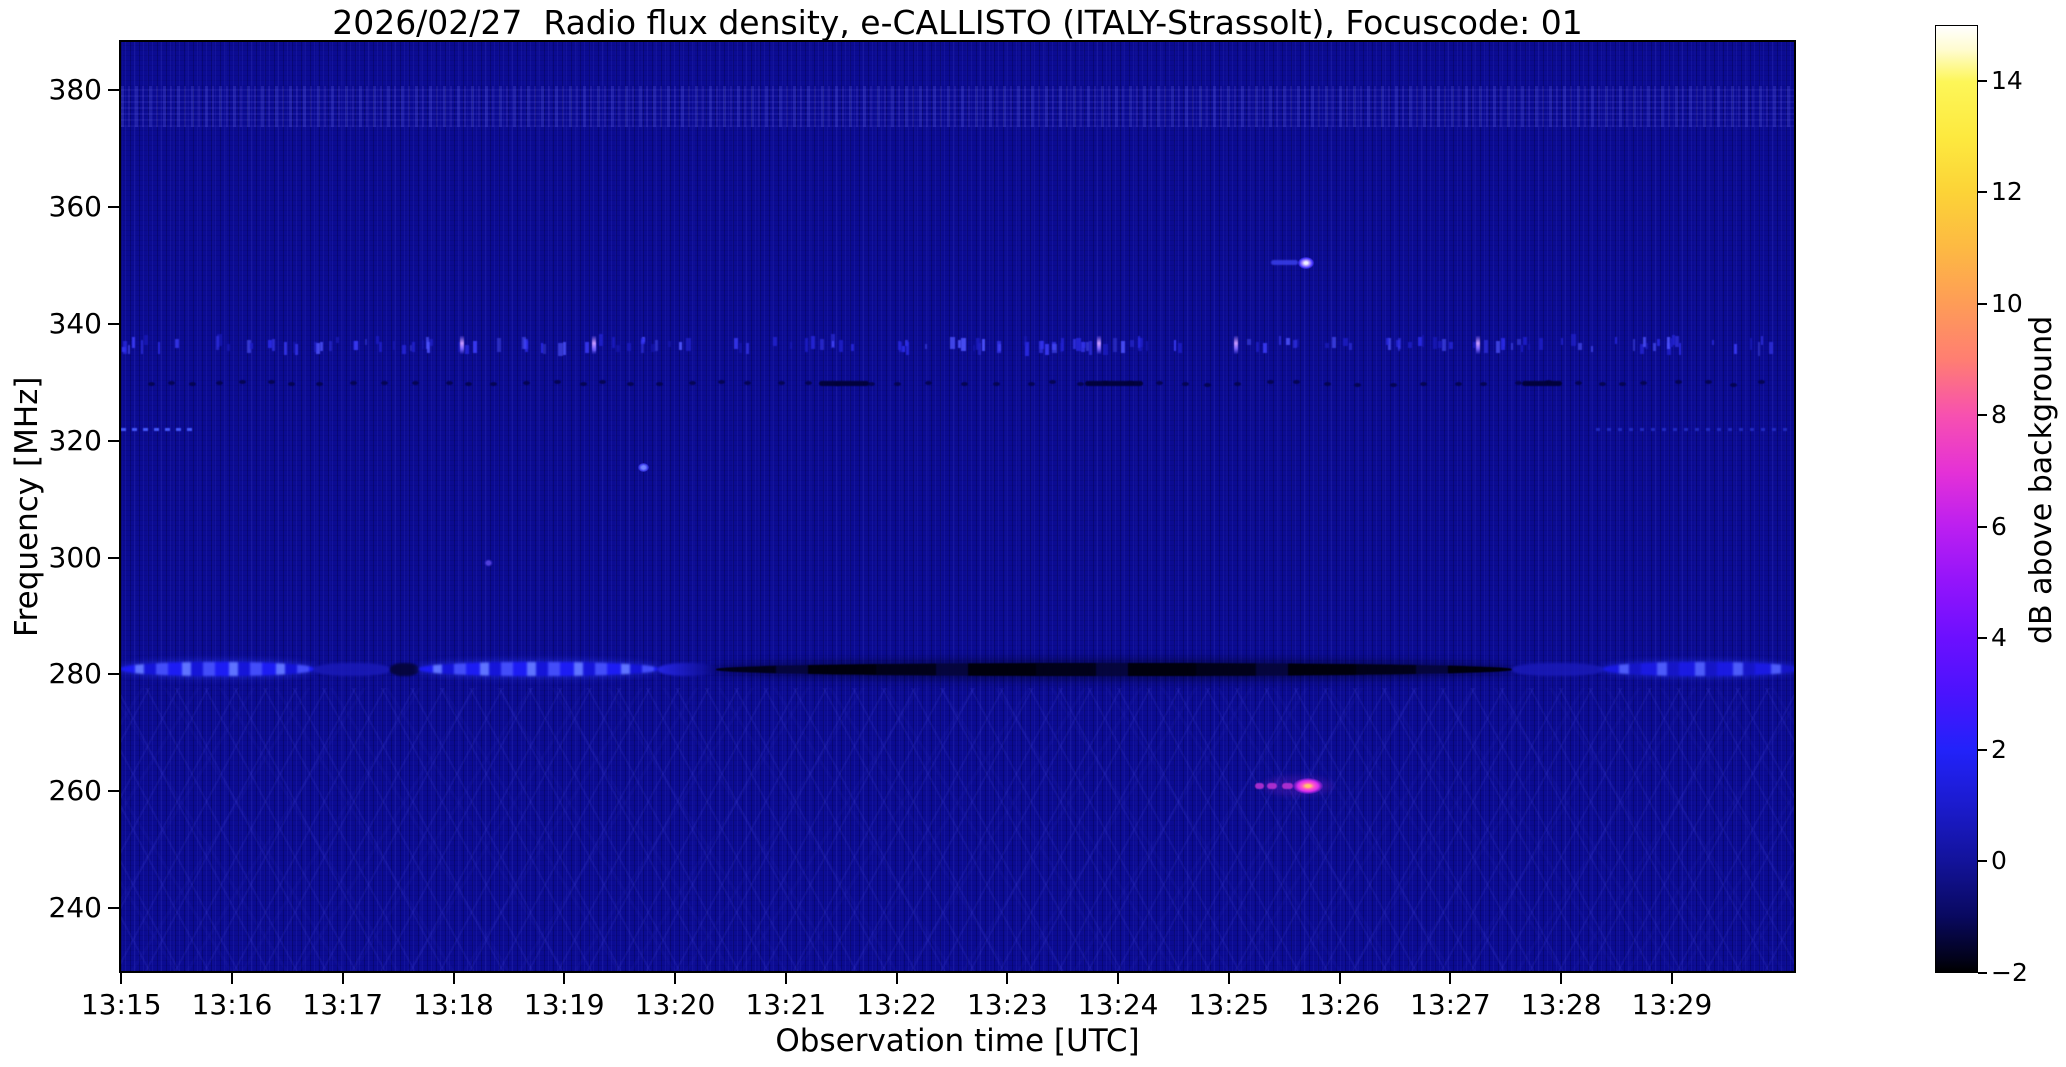 The image size is (2066, 1067). I want to click on line-322MHz-left, so click(158, 429).